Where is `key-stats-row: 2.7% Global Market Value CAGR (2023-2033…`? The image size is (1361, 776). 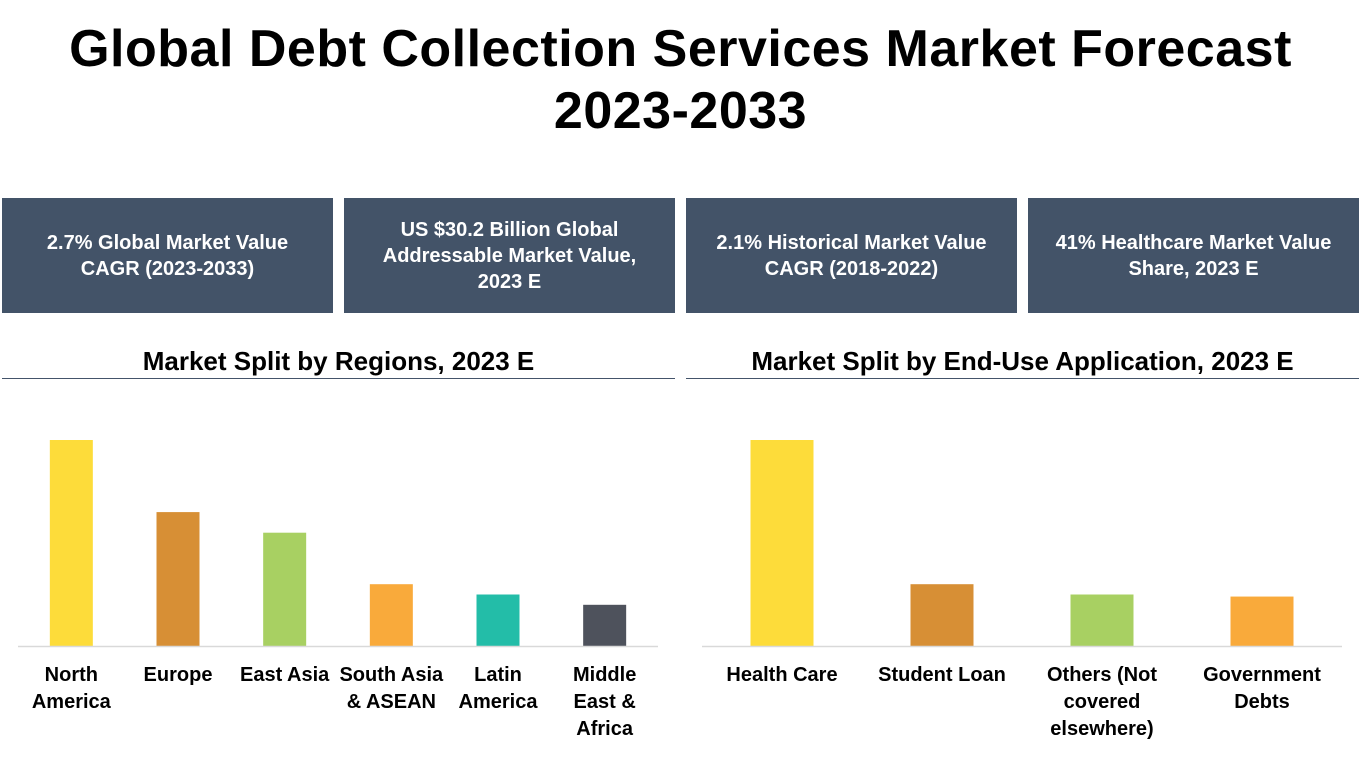
key-stats-row: 2.7% Global Market Value CAGR (2023-2033… is located at coordinates (680, 255).